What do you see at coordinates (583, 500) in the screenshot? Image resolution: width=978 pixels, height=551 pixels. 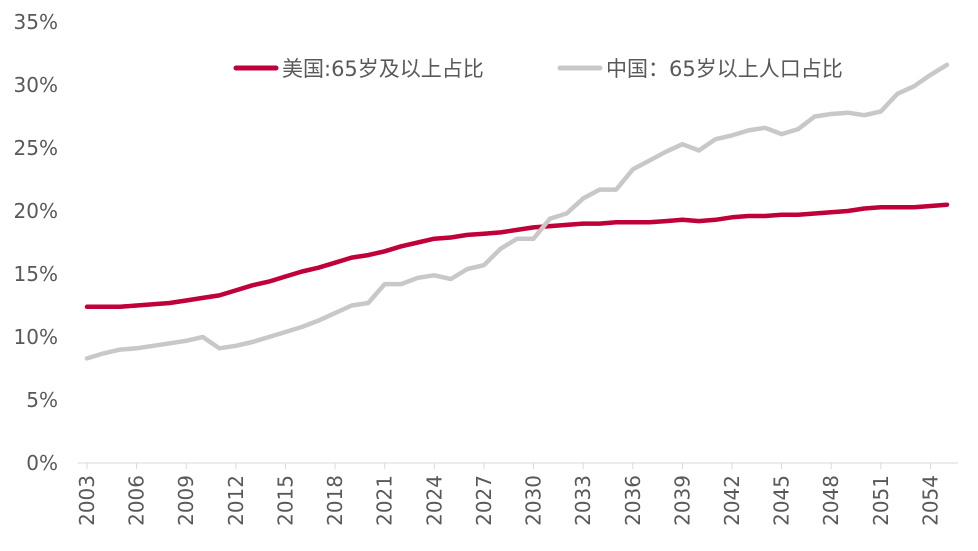 I see `x-tick-label: 2033` at bounding box center [583, 500].